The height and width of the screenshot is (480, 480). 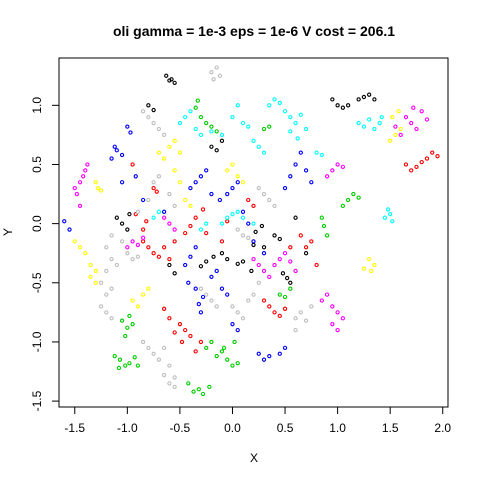 What do you see at coordinates (257, 420) in the screenshot?
I see `x-axis: -1.5 -1.0 -0.5 0.0 0.5 1.0 1.5 2.0` at bounding box center [257, 420].